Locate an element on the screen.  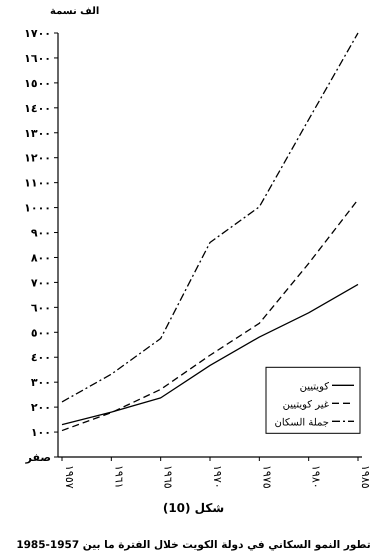
xtick: ١٩٦٥ is located at coordinates (168, 477).